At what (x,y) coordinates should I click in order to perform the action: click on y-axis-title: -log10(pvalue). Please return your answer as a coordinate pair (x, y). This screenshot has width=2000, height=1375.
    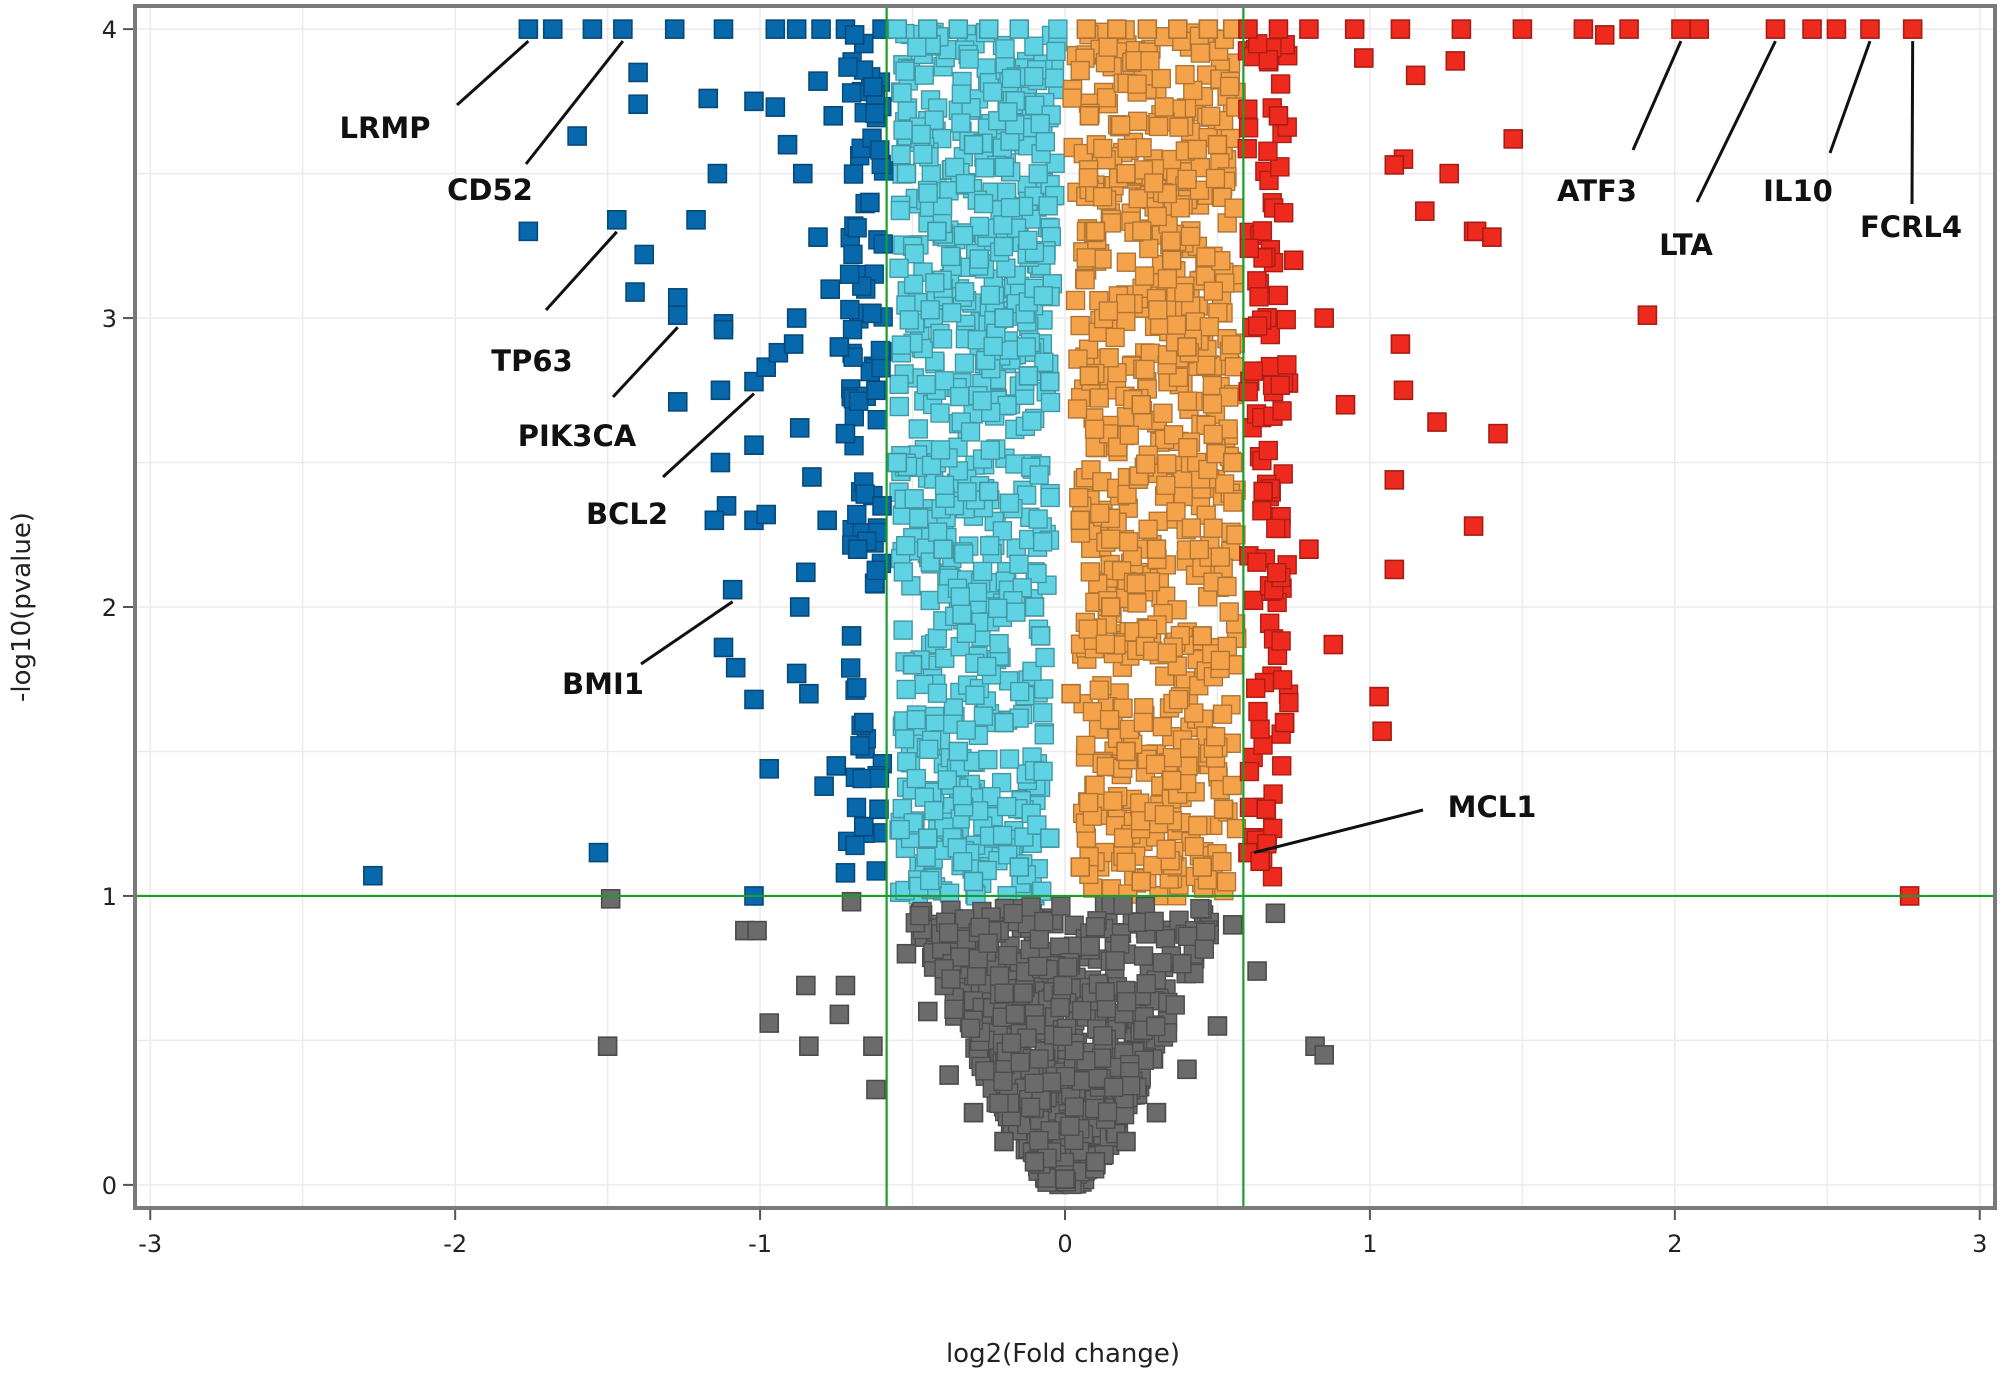
    Looking at the image, I should click on (22, 607).